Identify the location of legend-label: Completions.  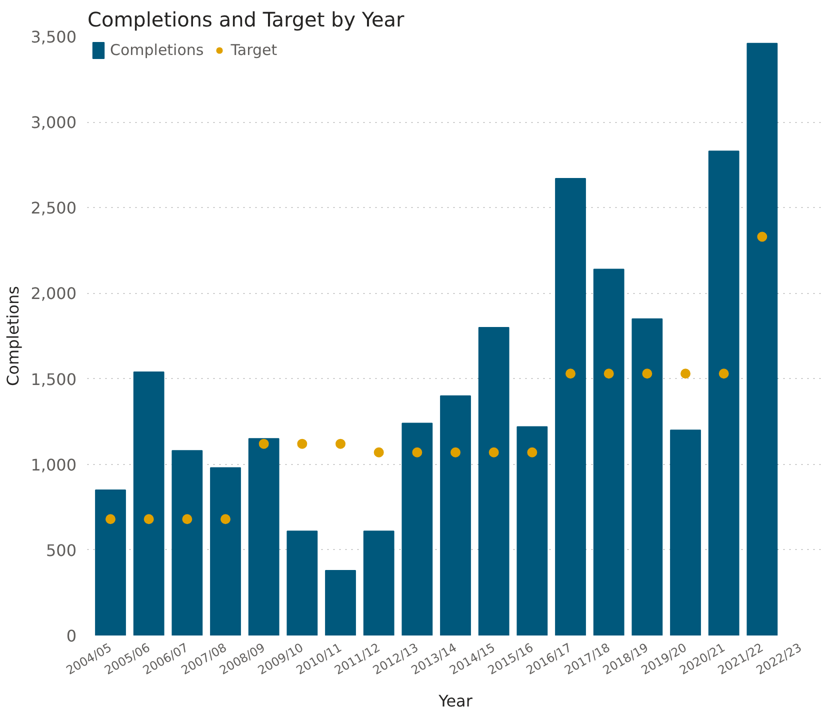
(157, 50).